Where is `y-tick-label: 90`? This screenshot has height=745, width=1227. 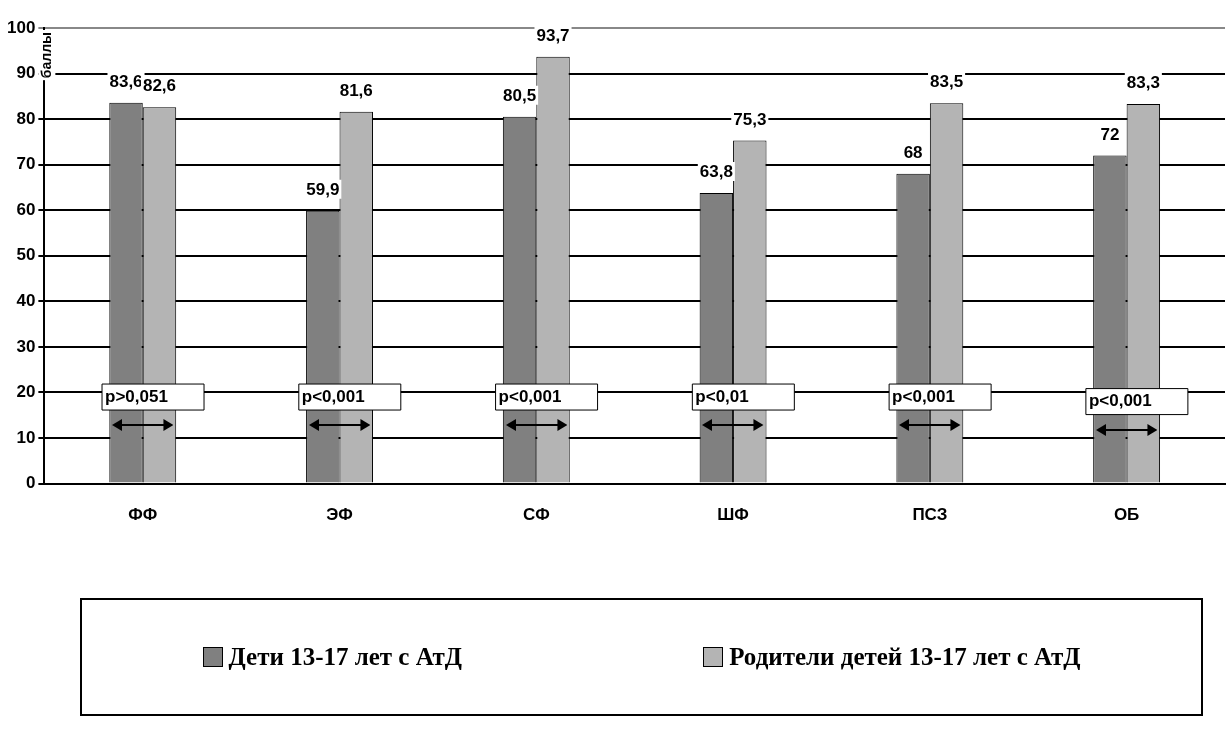
y-tick-label: 90 is located at coordinates (26, 73).